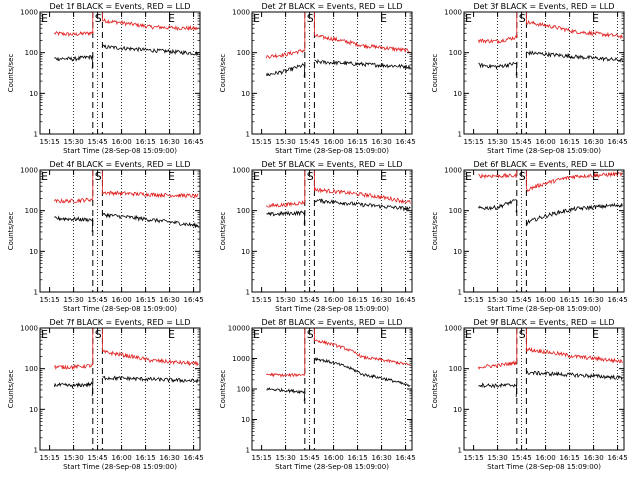 This screenshot has width=640, height=480. Describe the element at coordinates (119, 322) in the screenshot. I see `panel-title: Det 7f BLACK = Events, RED = LLD` at that location.